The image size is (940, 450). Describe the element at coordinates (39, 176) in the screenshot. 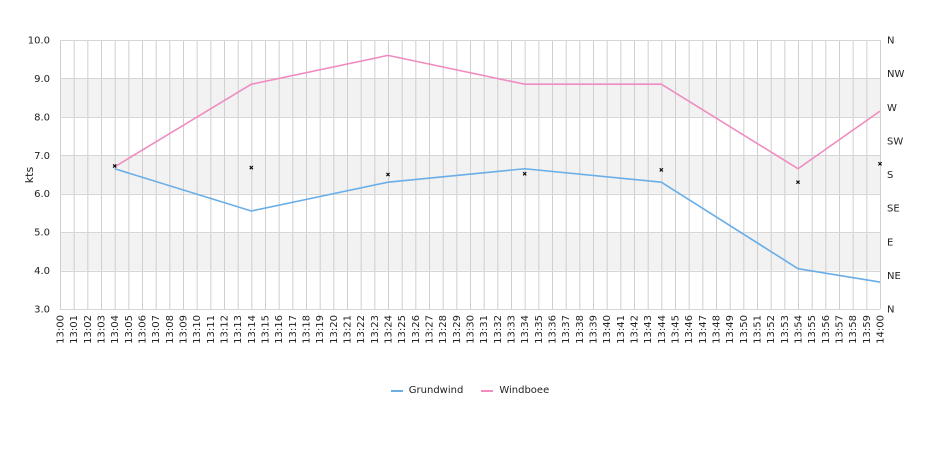

I see `y-tick-labels: 3.0 4.0 5.0 6.0 7.0 8.0 9.0 10.0` at that location.